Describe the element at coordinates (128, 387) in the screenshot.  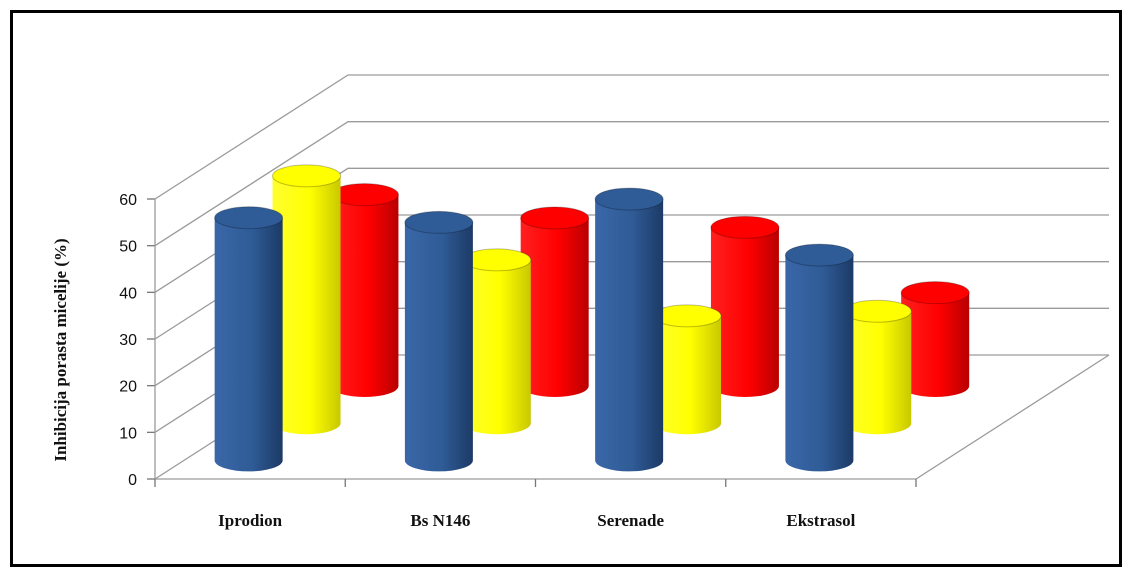
I see `y-tick-label: 20` at that location.